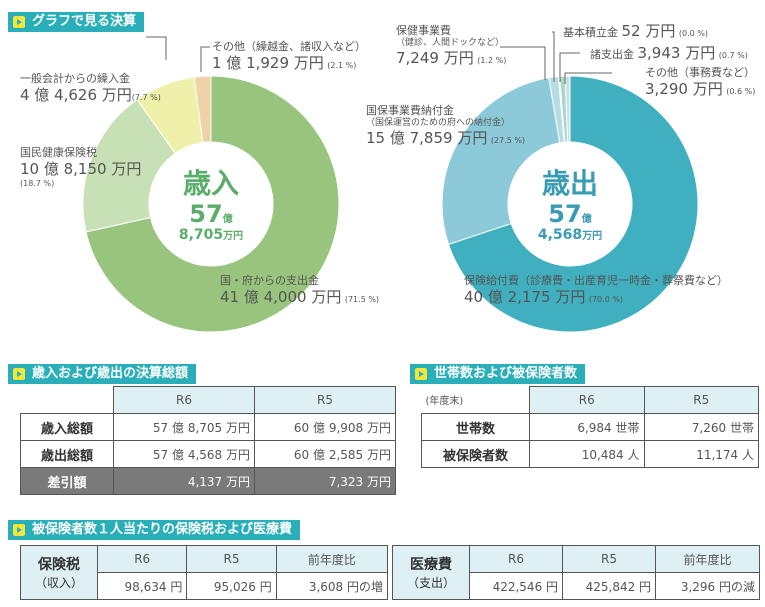 Image resolution: width=765 pixels, height=607 pixels. What do you see at coordinates (741, 91) in the screenshot?
I see `text: (0.6 %)` at bounding box center [741, 91].